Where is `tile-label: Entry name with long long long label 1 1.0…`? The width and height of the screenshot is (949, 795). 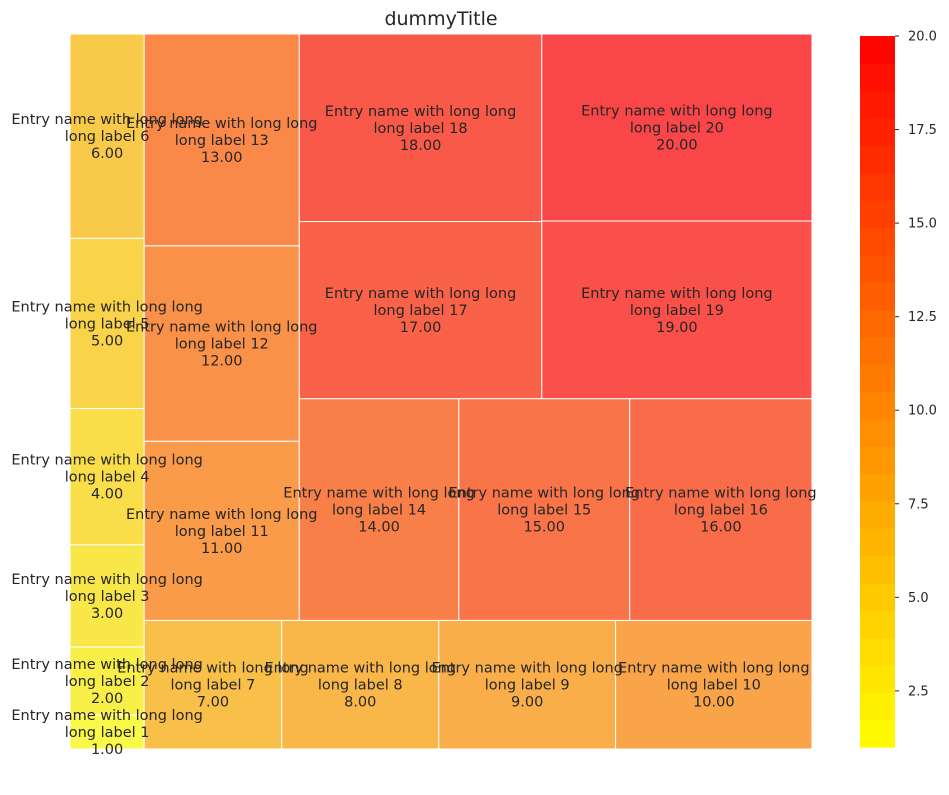 tile-label: Entry name with long long long label 1 1.0… is located at coordinates (107, 733).